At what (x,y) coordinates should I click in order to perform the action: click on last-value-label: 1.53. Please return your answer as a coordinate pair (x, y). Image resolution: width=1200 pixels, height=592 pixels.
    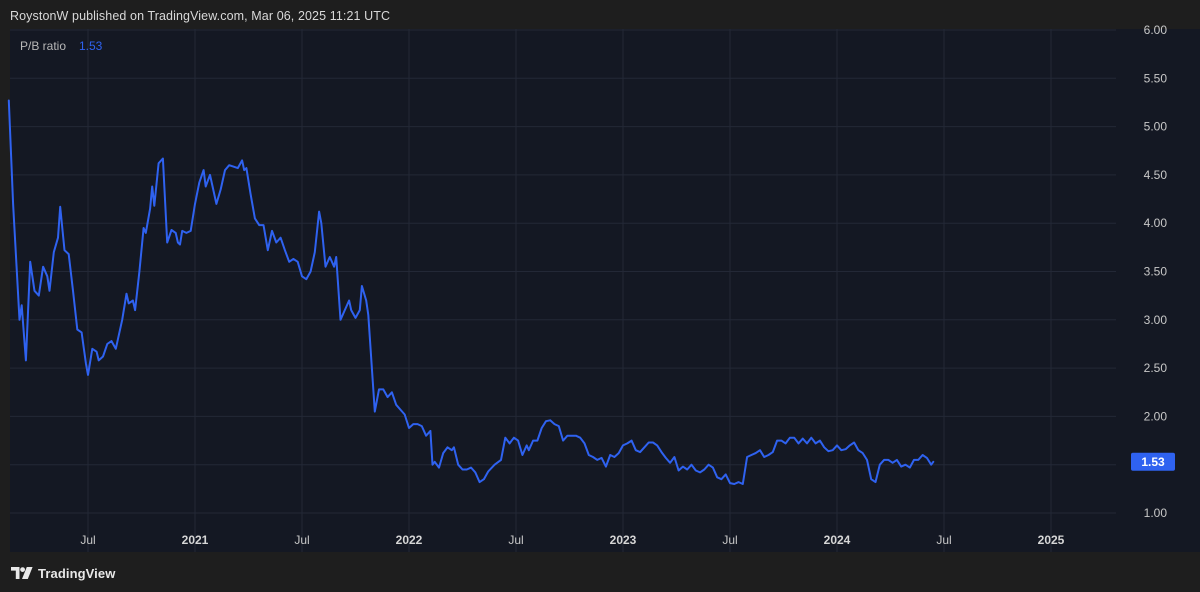
    Looking at the image, I should click on (1153, 462).